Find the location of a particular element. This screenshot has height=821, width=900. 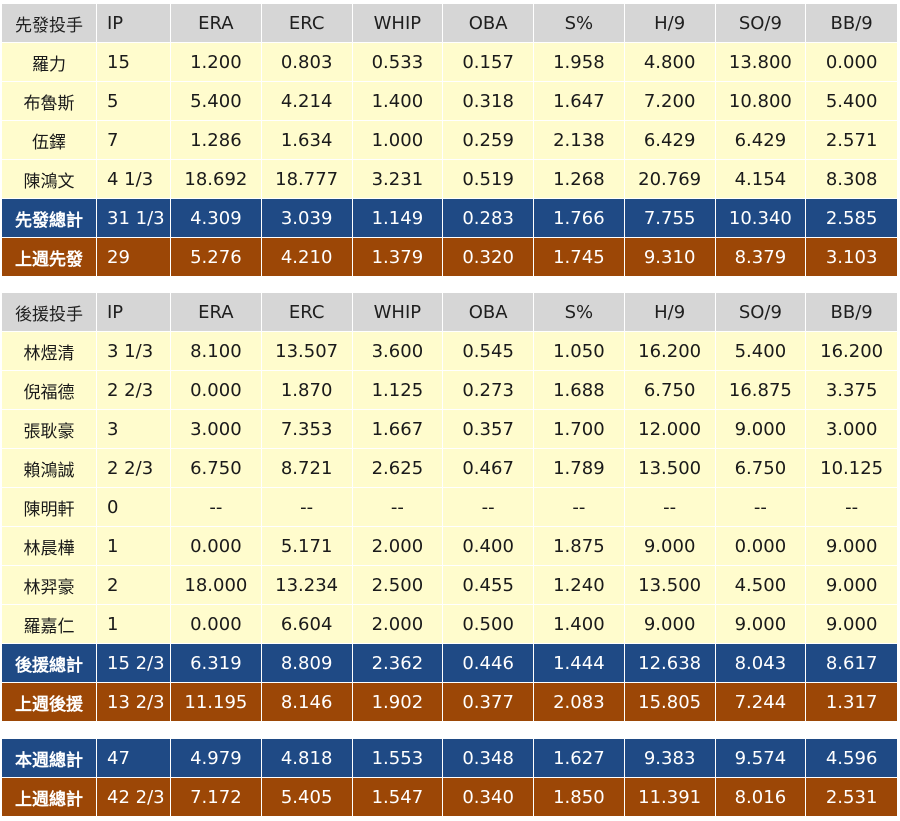

player-name: 林羿豪 is located at coordinates (49, 585).